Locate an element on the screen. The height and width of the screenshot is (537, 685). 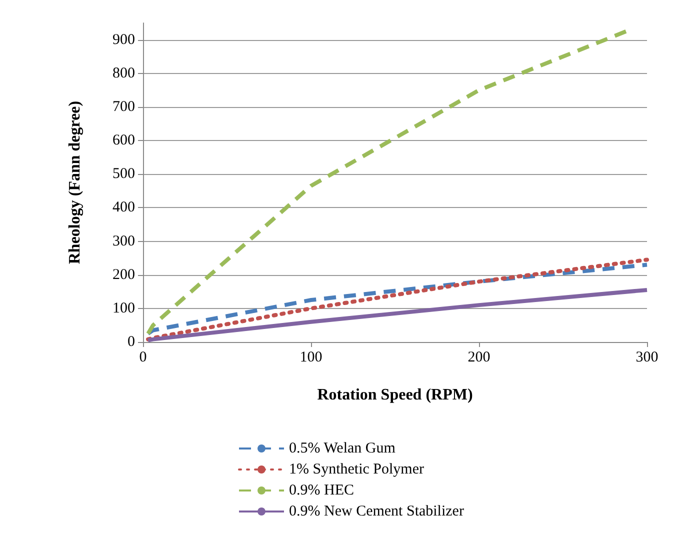
y-tick-label: 500 is located at coordinates (123, 174).